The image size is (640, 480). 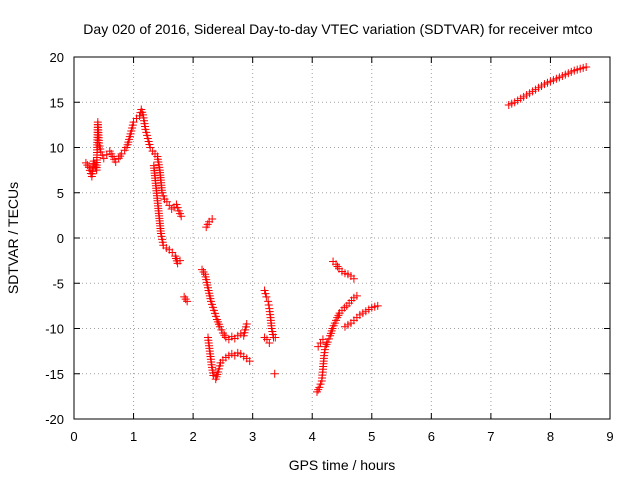 I want to click on y-tick-label: -5, so click(x=58, y=283).